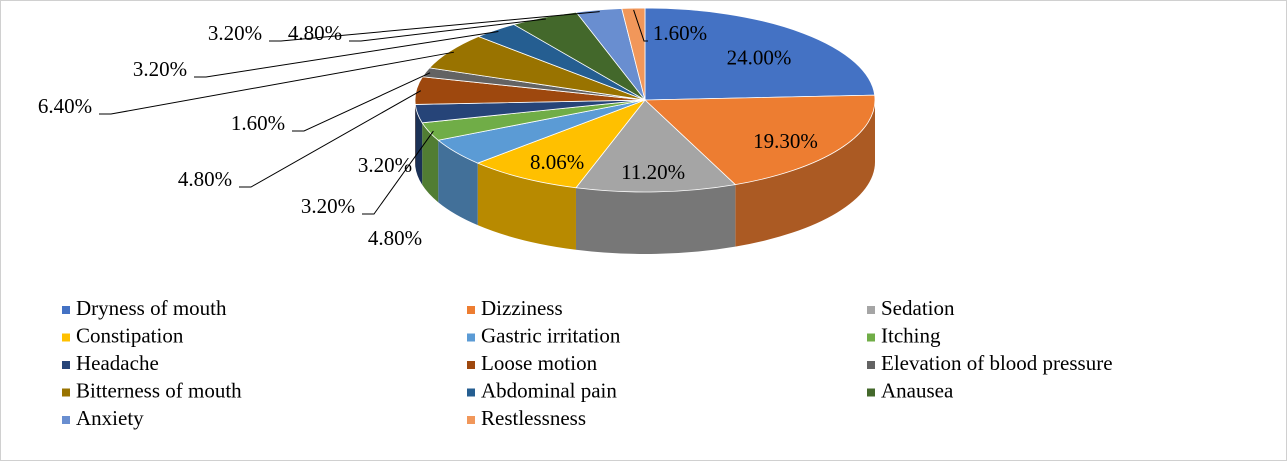  Describe the element at coordinates (539, 363) in the screenshot. I see `legend-label: Loose motion` at that location.